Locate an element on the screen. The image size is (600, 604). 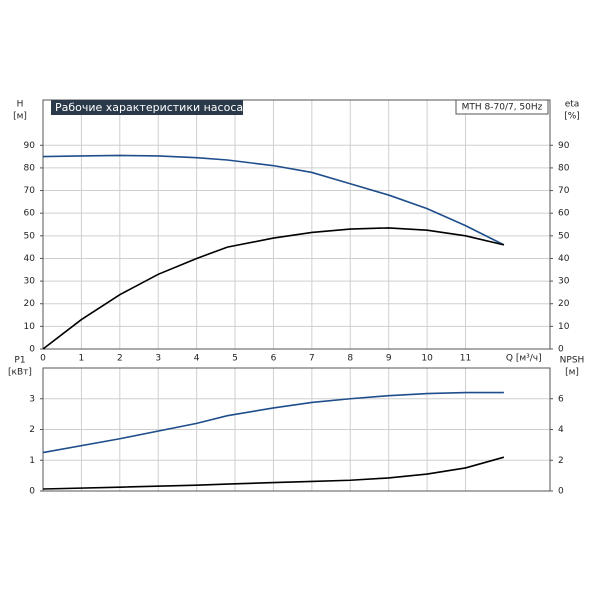
y2-tick-label: 10 is located at coordinates (564, 327).